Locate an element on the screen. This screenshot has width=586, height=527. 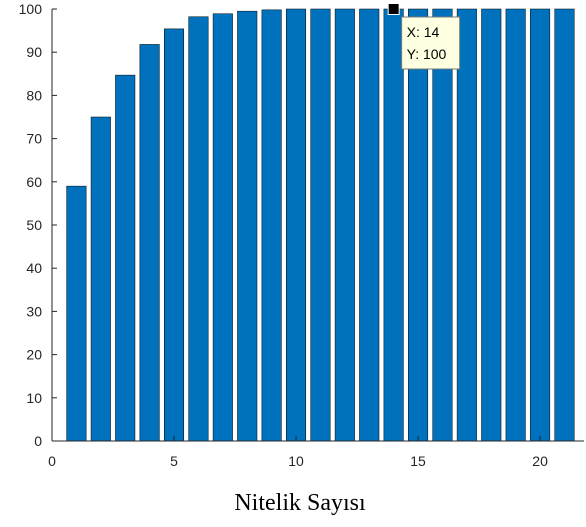
datatip-y-label: Y: 100 is located at coordinates (427, 54).